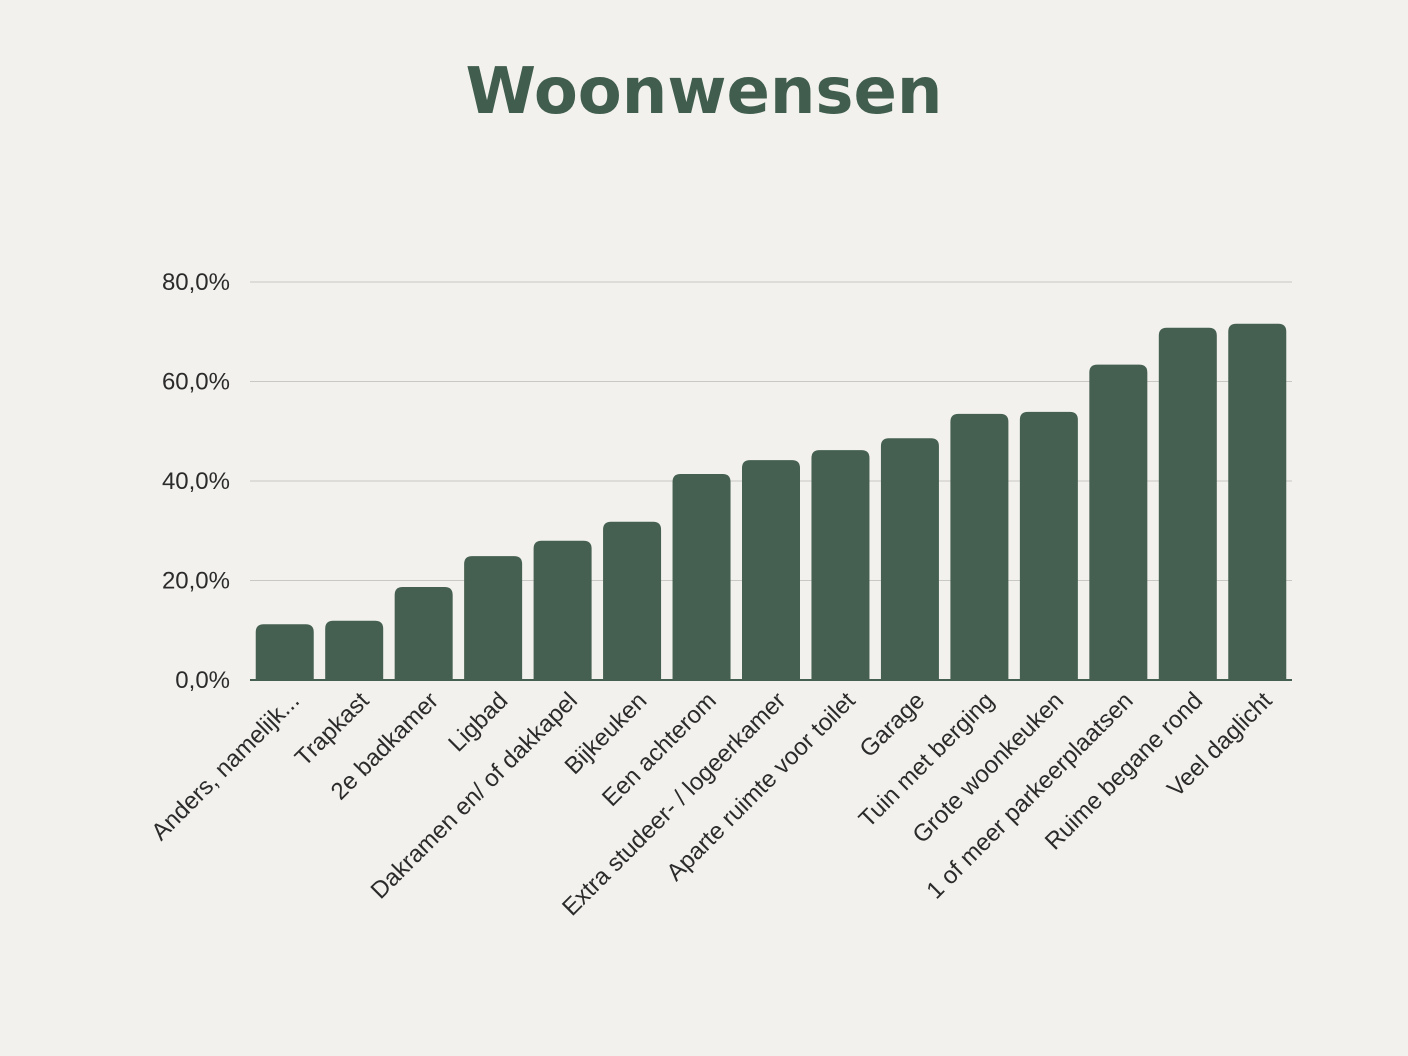  Describe the element at coordinates (196, 282) in the screenshot. I see `y-tick-label: 80,0%` at that location.